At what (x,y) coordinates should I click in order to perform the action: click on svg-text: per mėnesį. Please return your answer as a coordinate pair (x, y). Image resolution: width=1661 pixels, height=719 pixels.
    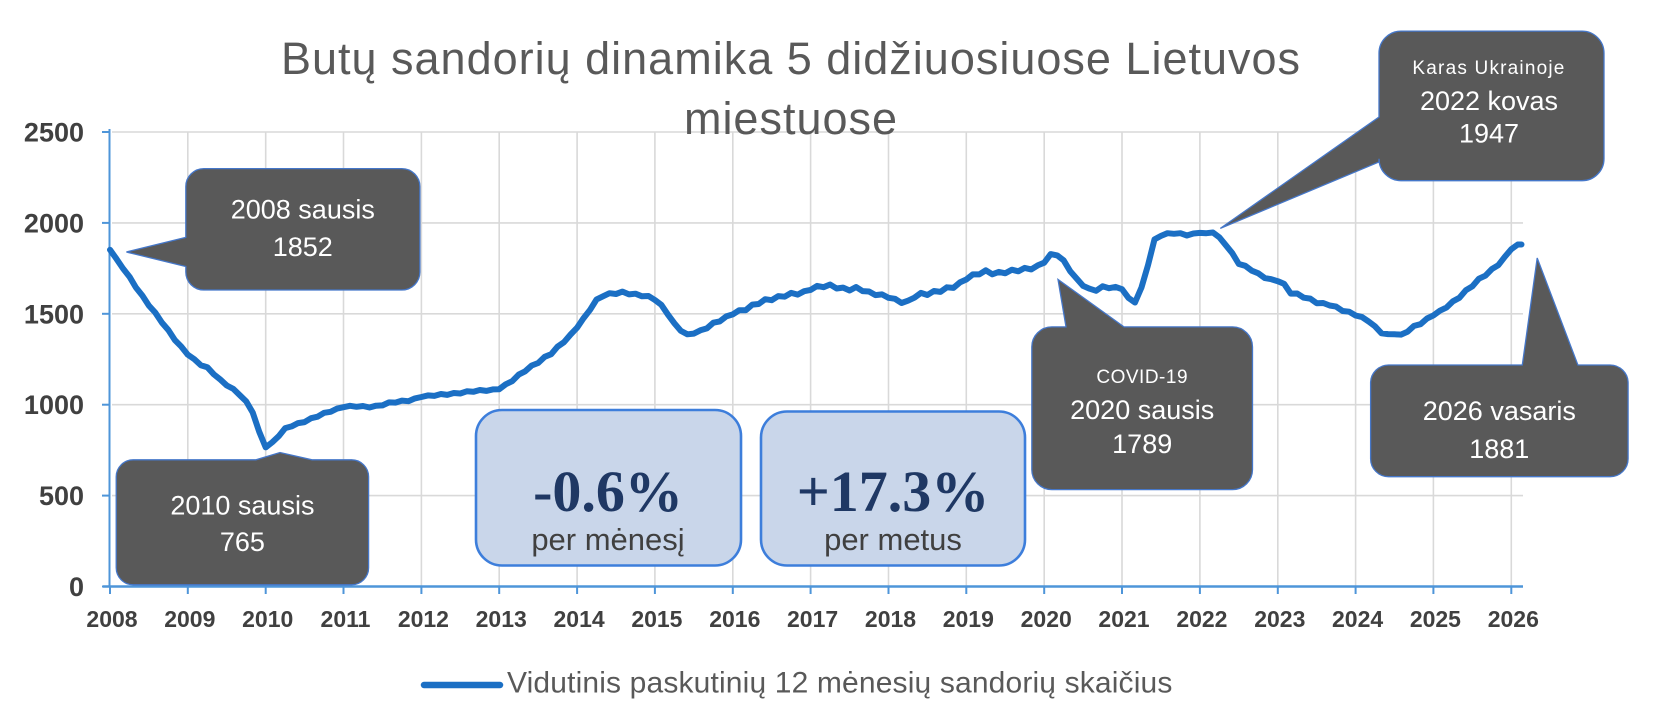
    Looking at the image, I should click on (607, 539).